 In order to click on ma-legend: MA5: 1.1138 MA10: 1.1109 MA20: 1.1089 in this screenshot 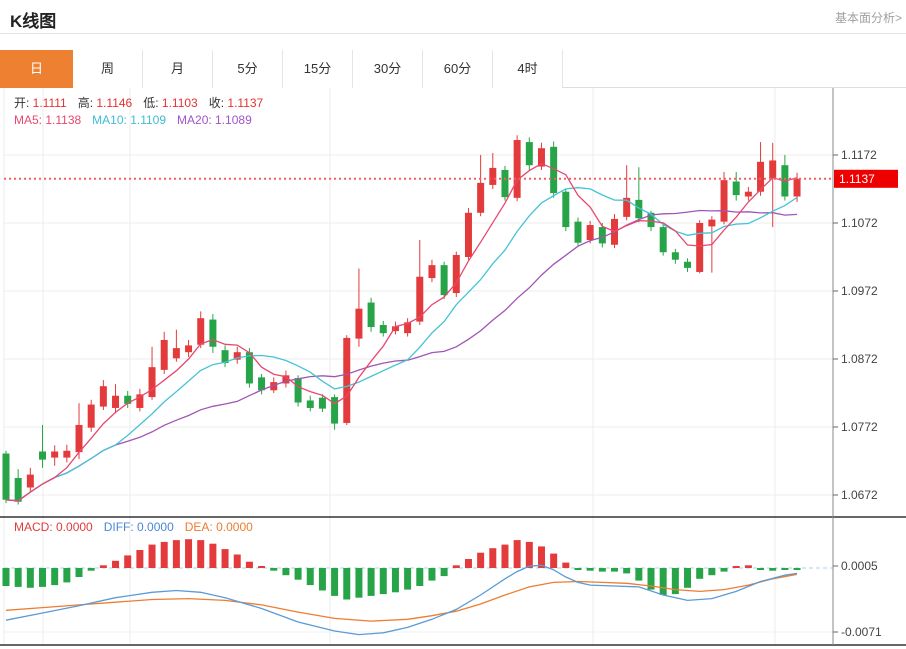, I will do `click(138, 120)`.